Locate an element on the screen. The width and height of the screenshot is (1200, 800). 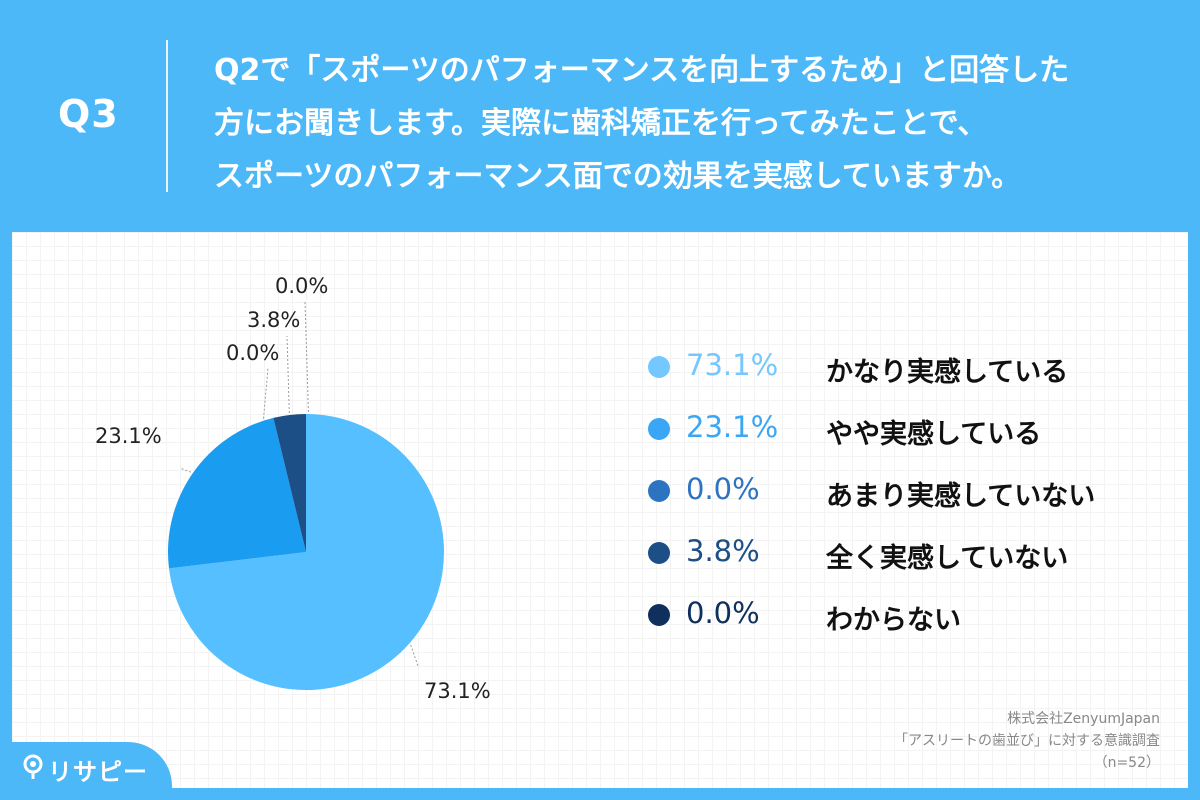
brand-name: リサピー is located at coordinates (98, 772).